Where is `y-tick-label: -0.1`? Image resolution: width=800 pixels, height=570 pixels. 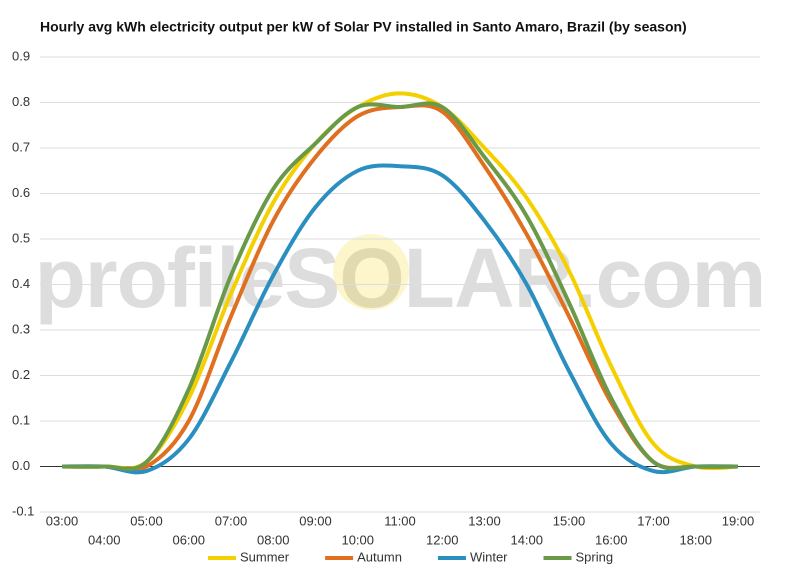
y-tick-label: -0.1 is located at coordinates (23, 510).